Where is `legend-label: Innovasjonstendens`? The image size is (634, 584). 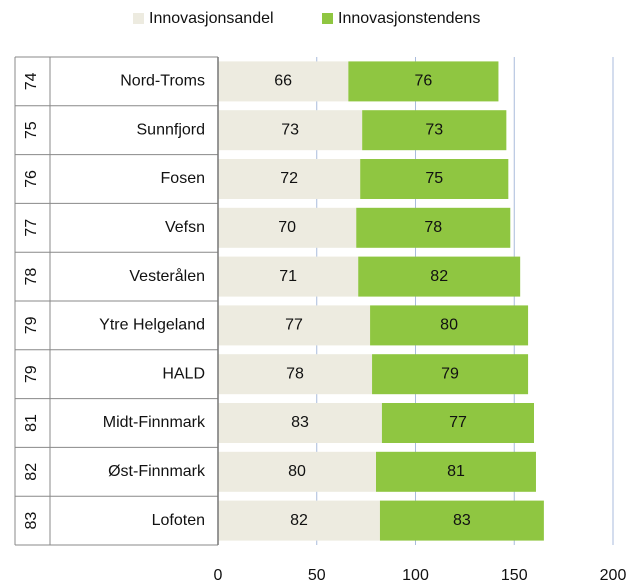 legend-label: Innovasjonstendens is located at coordinates (409, 18).